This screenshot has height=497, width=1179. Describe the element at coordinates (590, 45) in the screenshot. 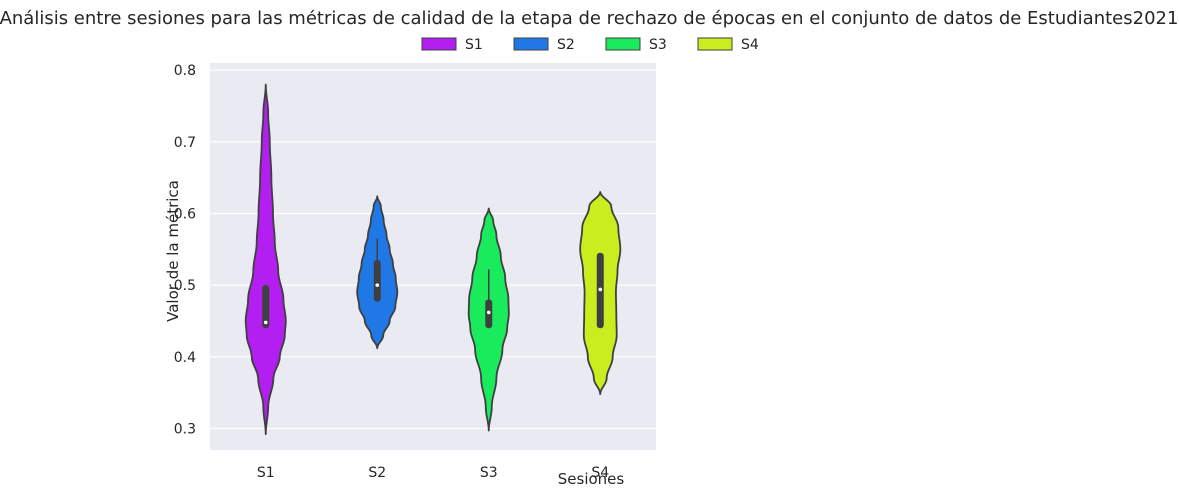

I see `legend: S1 S2 S3 S4` at that location.